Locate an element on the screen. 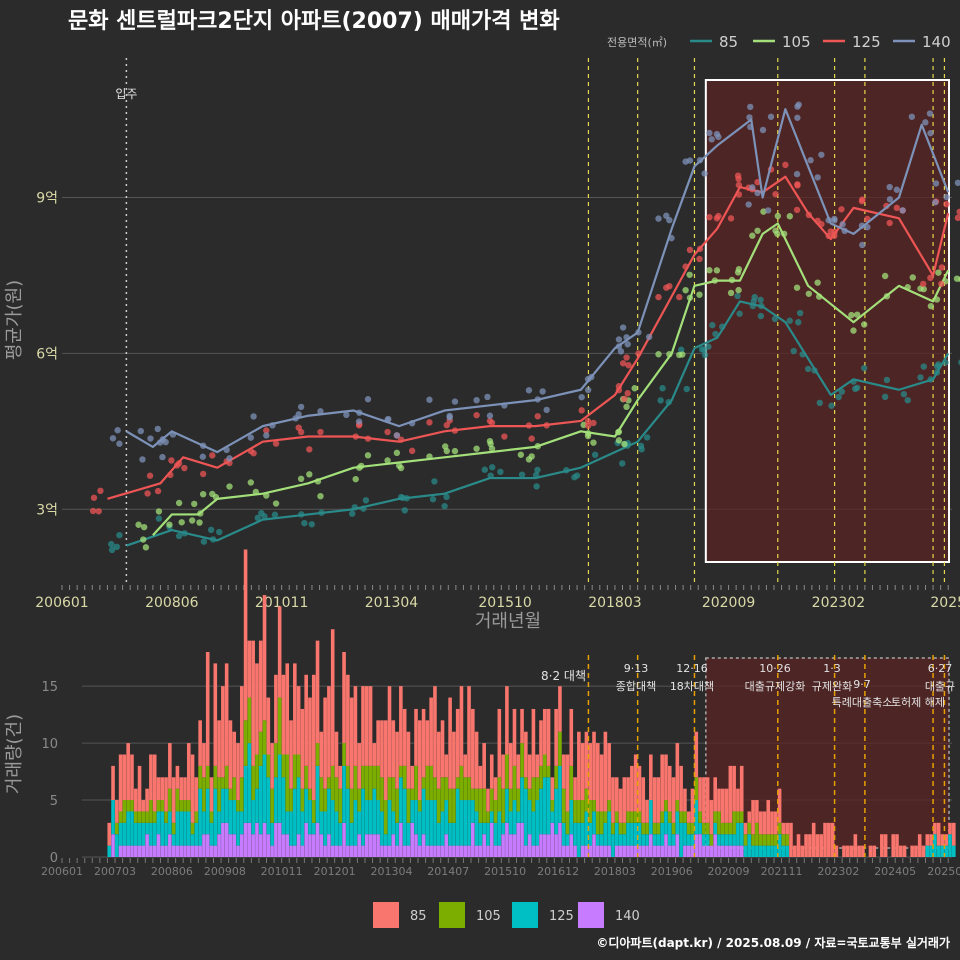 This screenshot has height=960, width=960. policy-label: 8·2 대책 is located at coordinates (563, 675).